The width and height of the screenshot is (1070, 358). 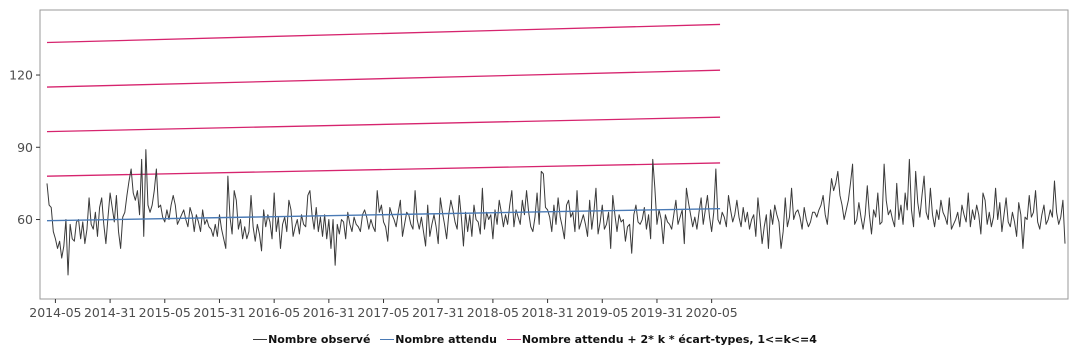 What do you see at coordinates (55, 312) in the screenshot?
I see `x-tick-label: 2014-05` at bounding box center [55, 312].